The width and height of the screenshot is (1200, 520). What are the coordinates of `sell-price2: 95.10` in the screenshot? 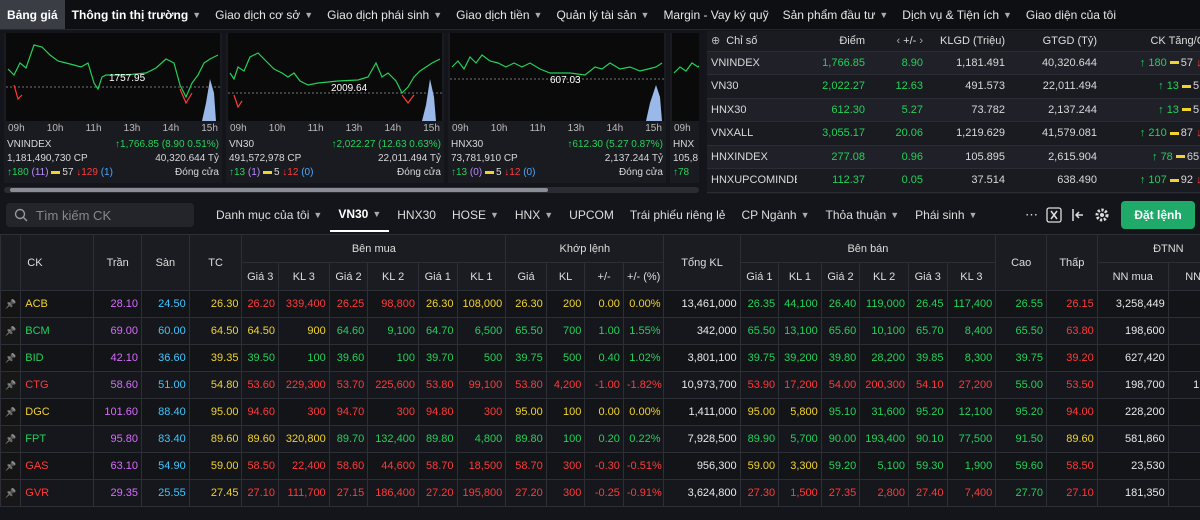 It's located at (840, 412).